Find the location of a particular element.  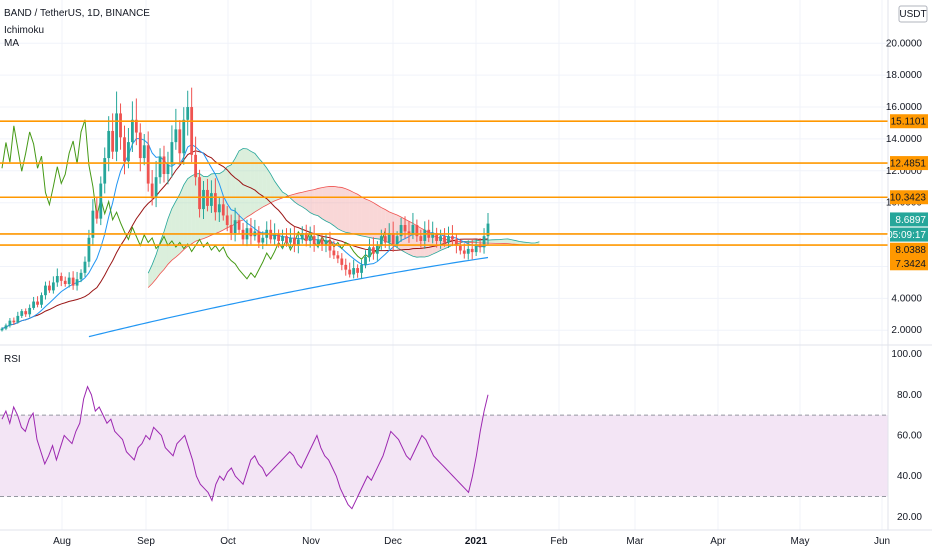

price-tick-label: 16.0000 is located at coordinates (904, 107).